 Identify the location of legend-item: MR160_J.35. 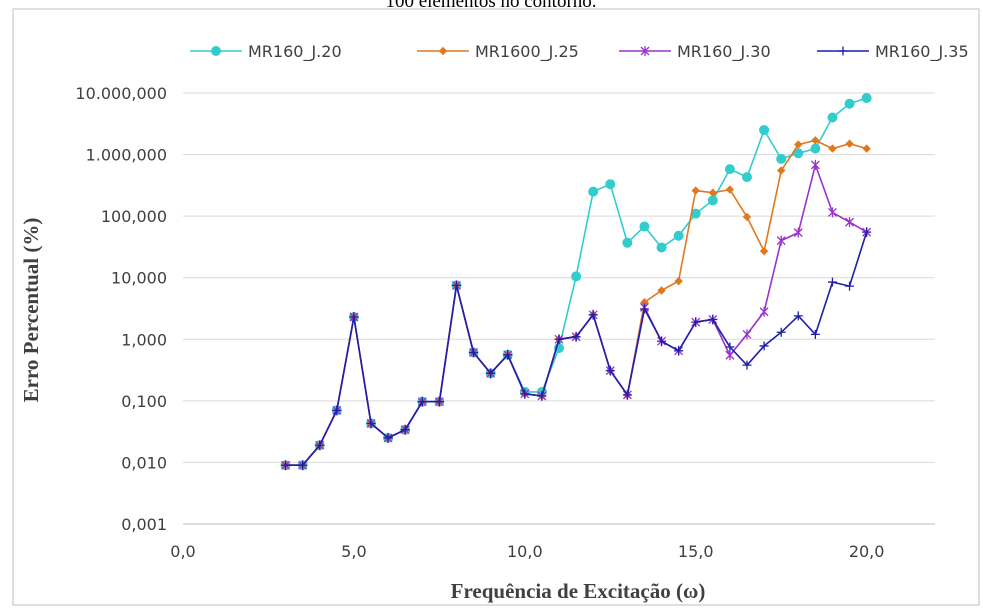
(893, 52).